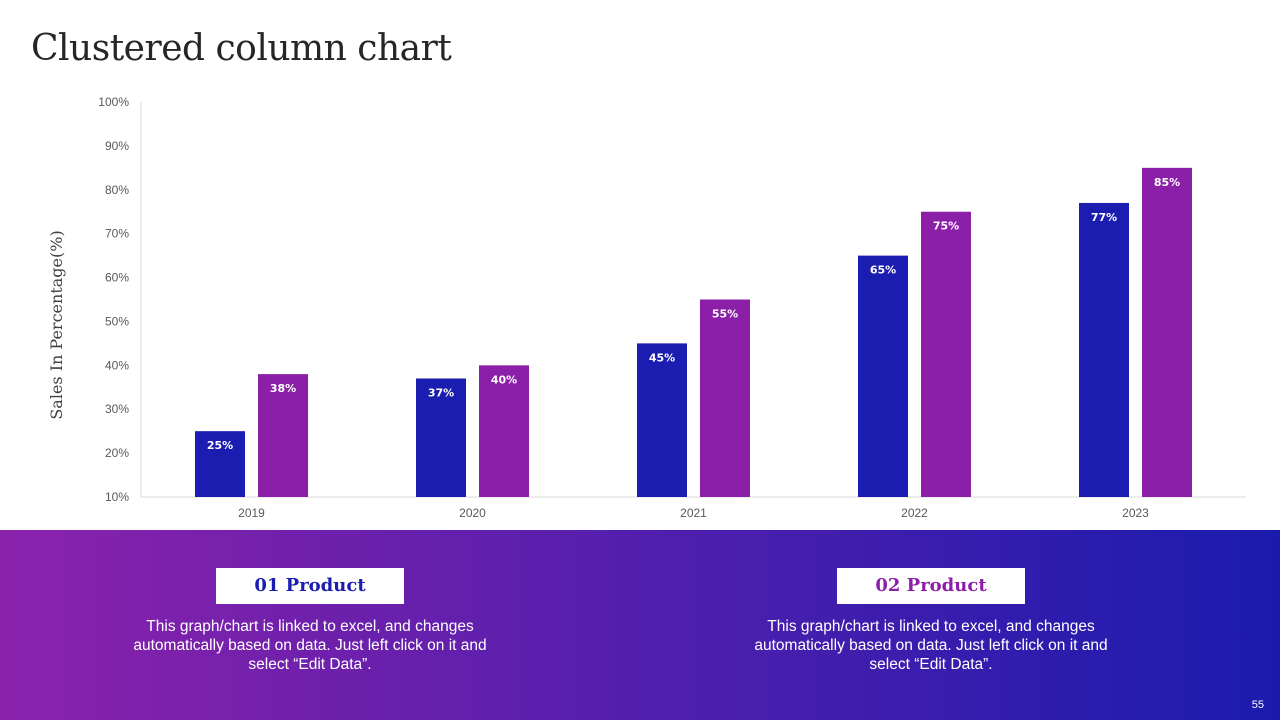 This screenshot has height=720, width=1280. I want to click on y-tick-label: 10%, so click(117, 497).